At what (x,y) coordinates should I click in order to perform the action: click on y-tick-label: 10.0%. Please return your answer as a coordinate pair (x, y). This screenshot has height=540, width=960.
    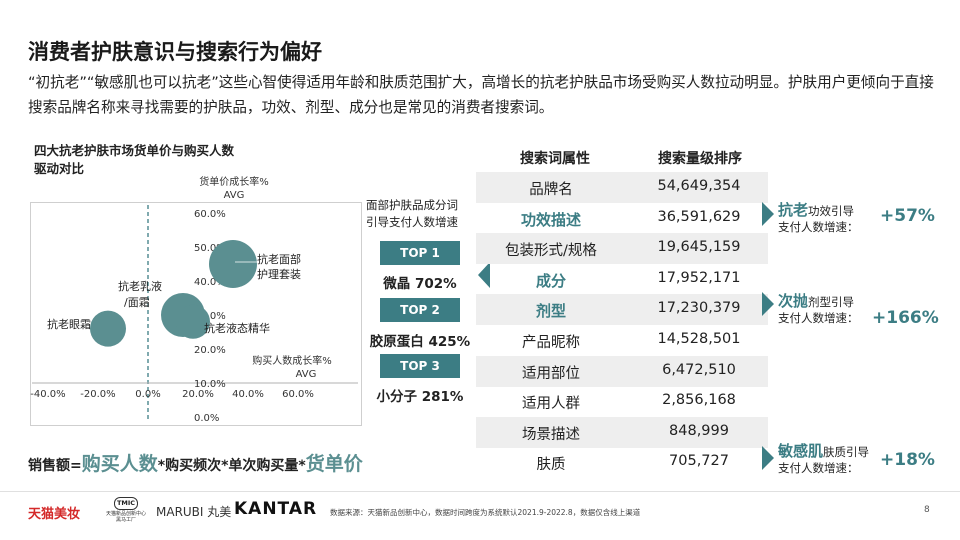
    Looking at the image, I should click on (210, 384).